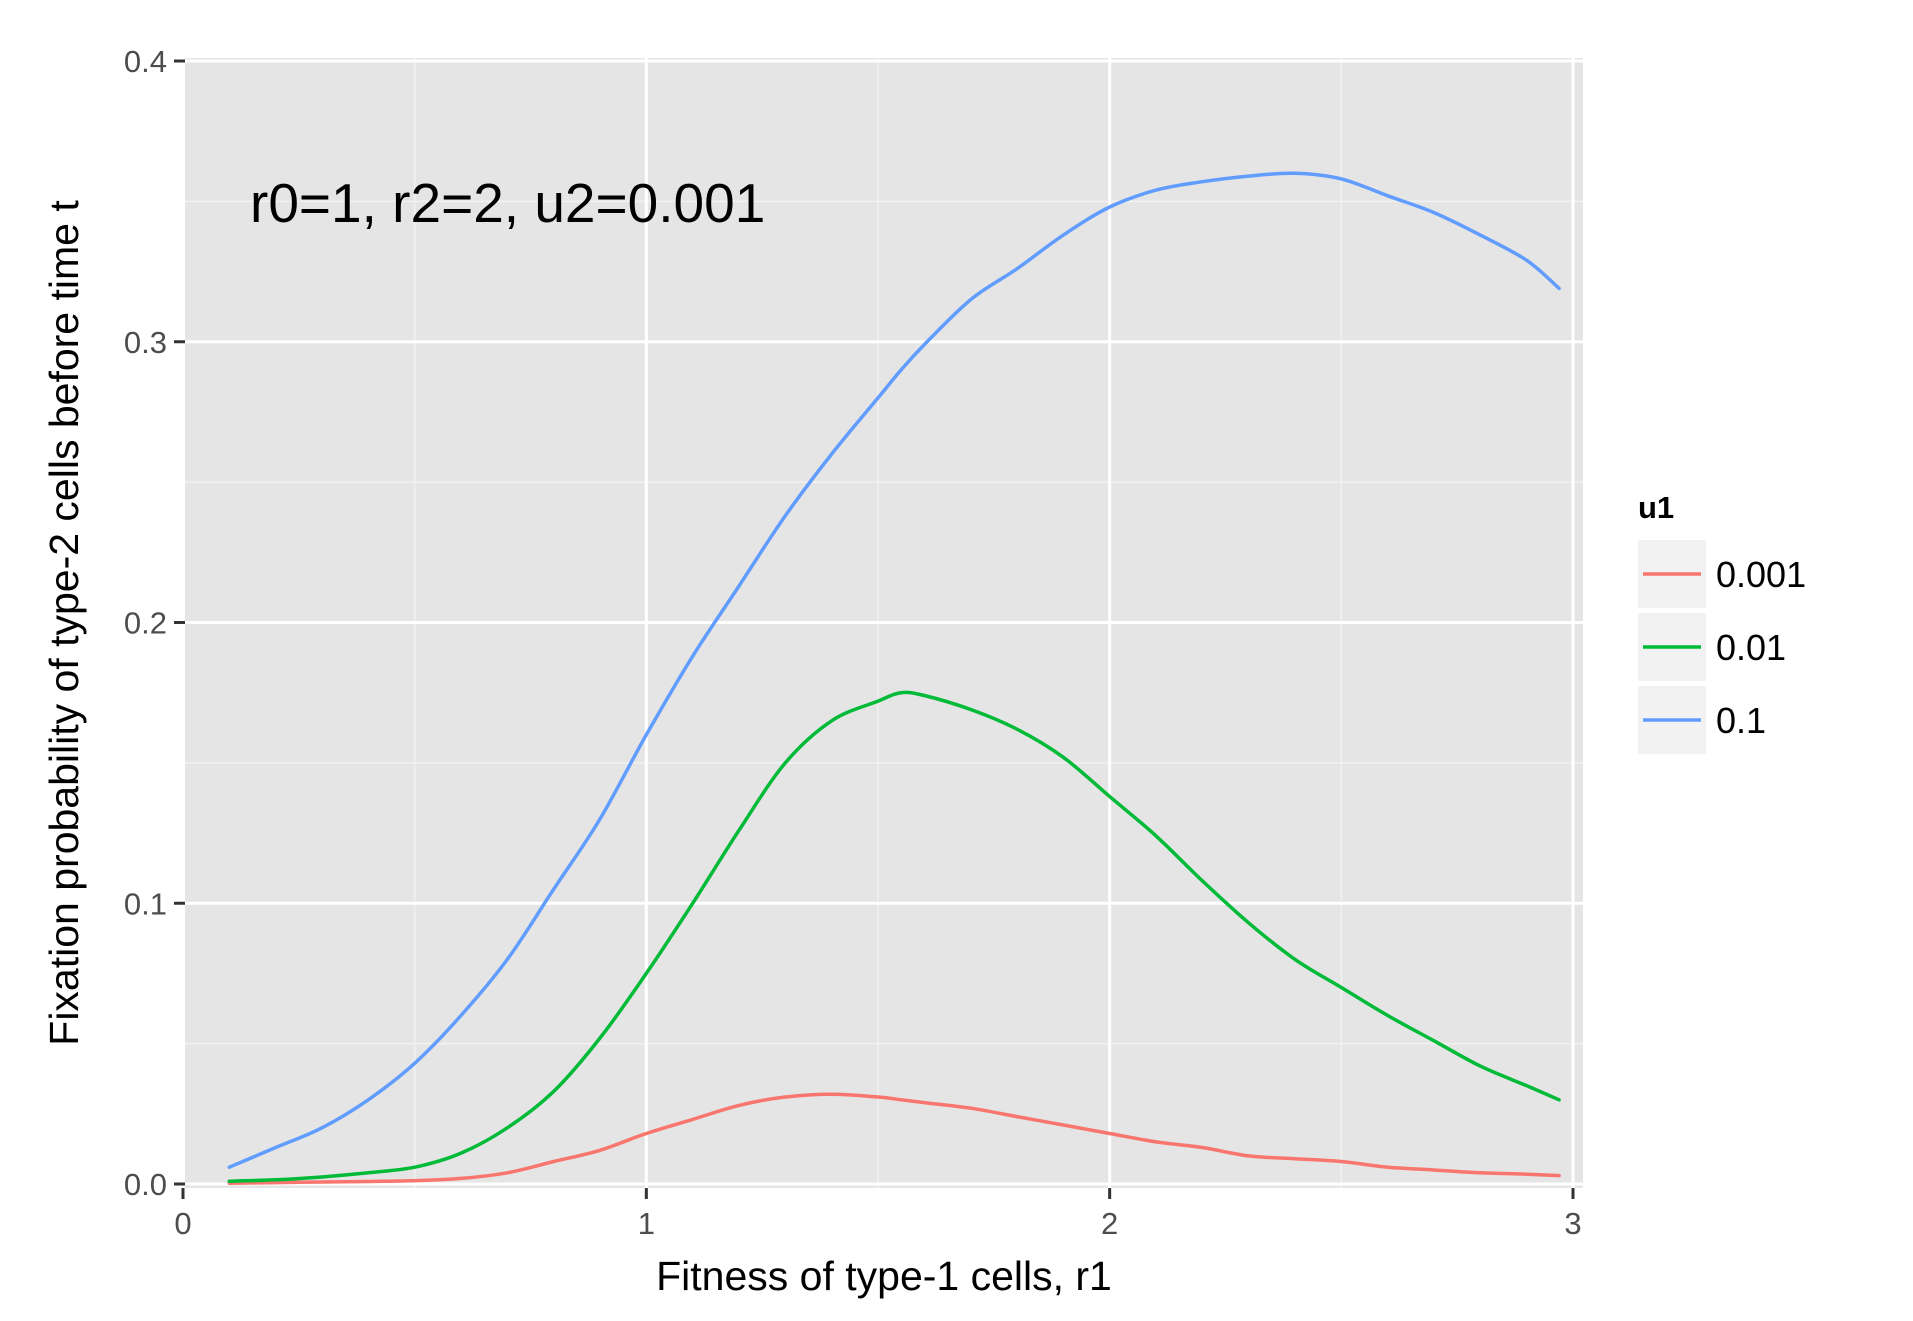 This screenshot has width=1913, height=1321. I want to click on y-tick-label: 0.3, so click(145, 342).